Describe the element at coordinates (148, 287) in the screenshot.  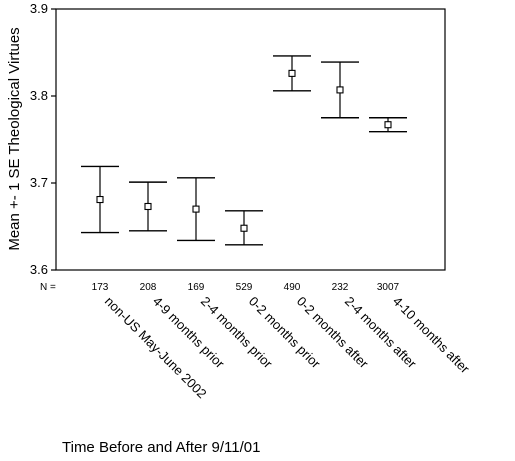
I see `sample-size-value: 208` at that location.